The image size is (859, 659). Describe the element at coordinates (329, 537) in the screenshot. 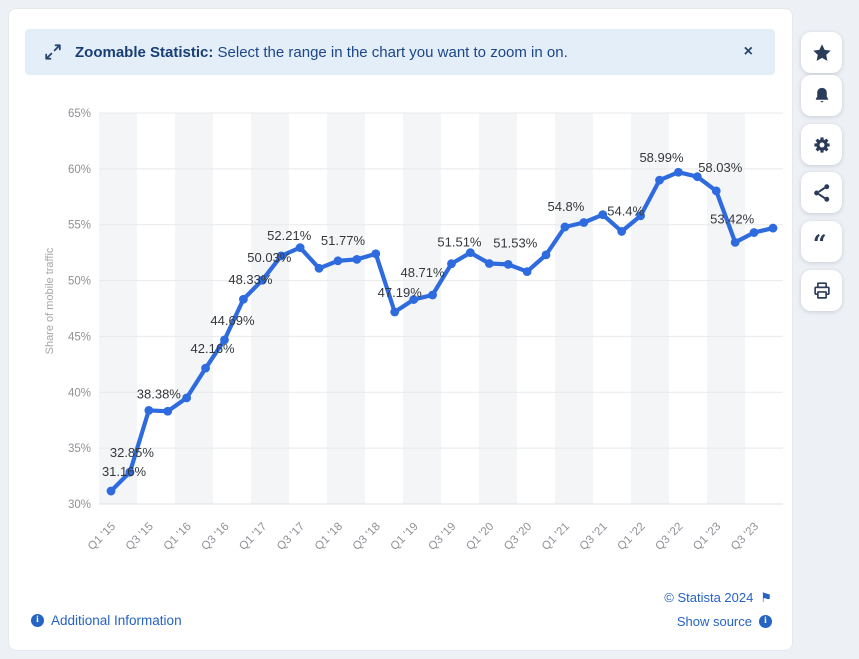

I see `svg-text: Q1 '18` at that location.